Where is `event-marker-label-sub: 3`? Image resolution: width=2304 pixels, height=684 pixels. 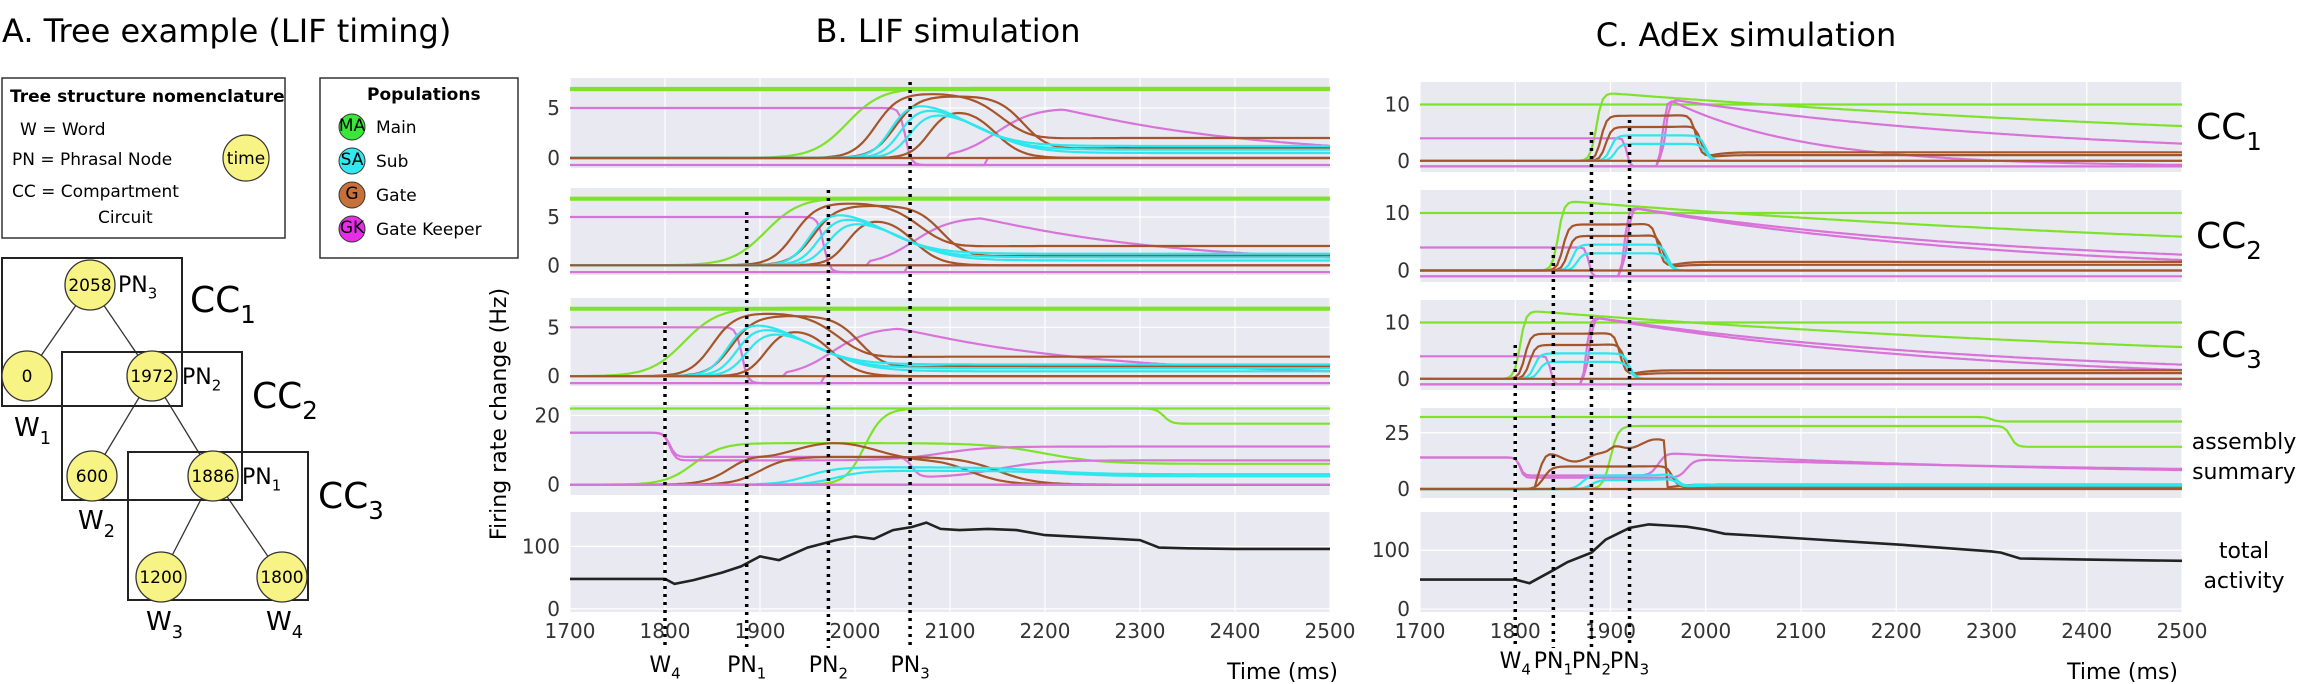 event-marker-label-sub: 3 is located at coordinates (1645, 670).